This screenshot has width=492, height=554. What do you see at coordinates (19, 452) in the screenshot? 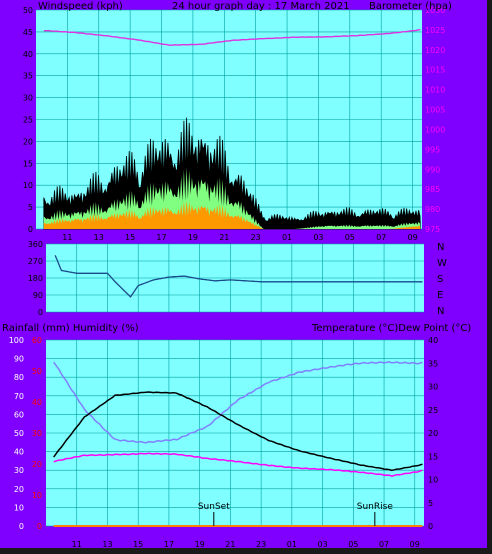
I see `humidity-y-tick-4: 40` at bounding box center [19, 452].